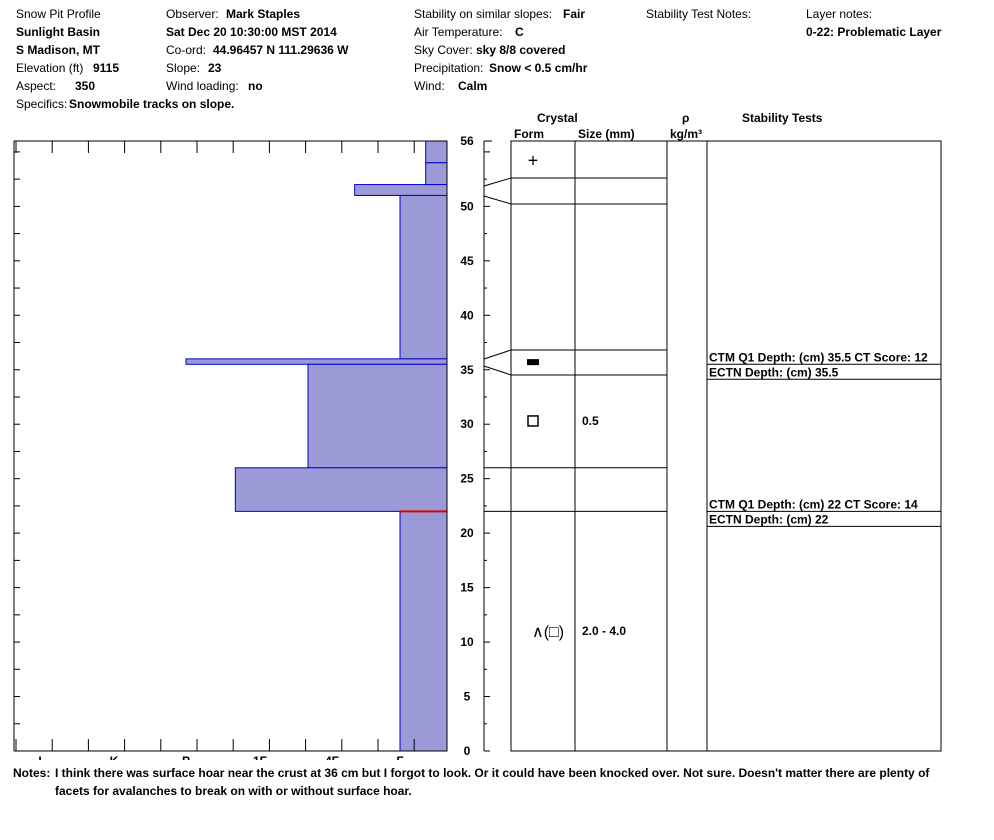 This screenshot has height=840, width=994. Describe the element at coordinates (467, 206) in the screenshot. I see `depth-label-50: 50` at that location.